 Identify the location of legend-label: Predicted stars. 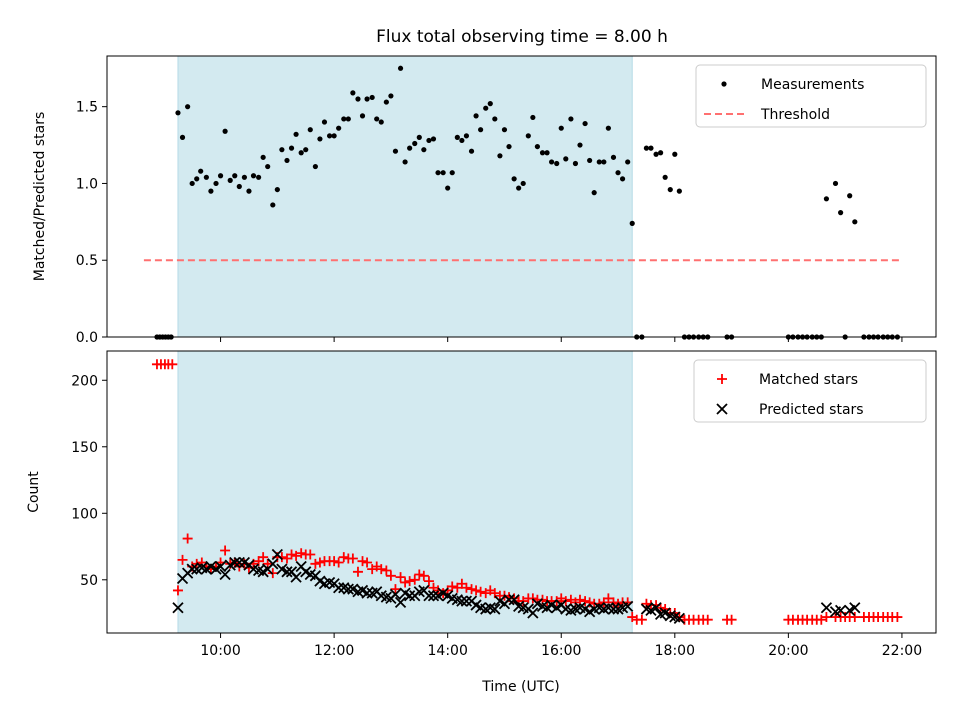
(811, 410).